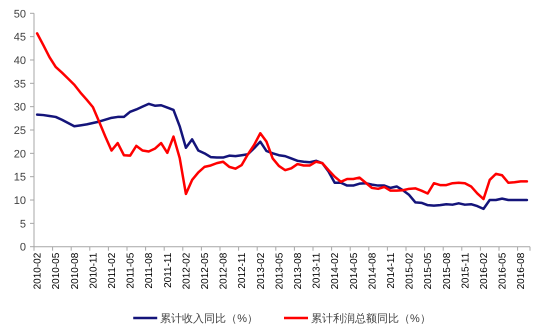 The width and height of the screenshot is (541, 333). I want to click on y-tick-label: 35, so click(20, 84).